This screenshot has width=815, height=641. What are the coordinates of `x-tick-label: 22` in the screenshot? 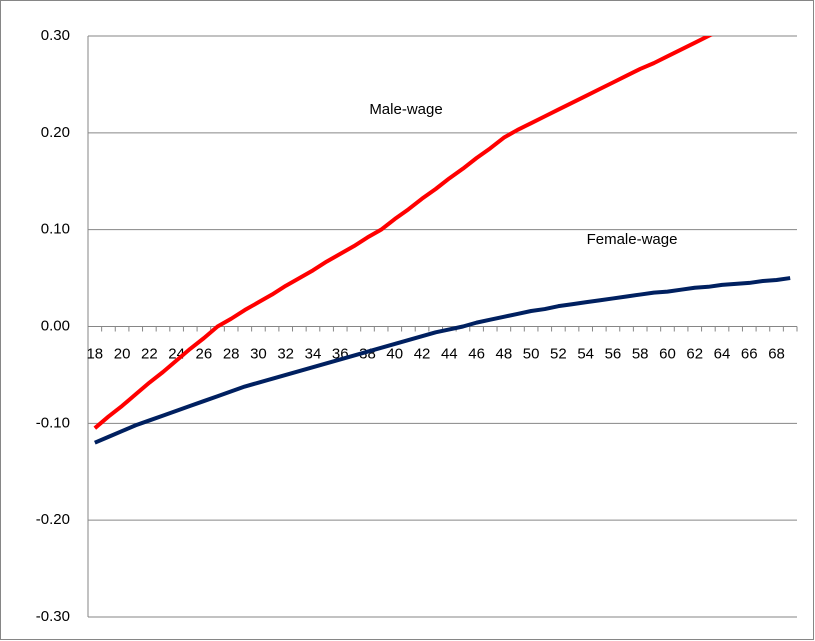 It's located at (149, 353).